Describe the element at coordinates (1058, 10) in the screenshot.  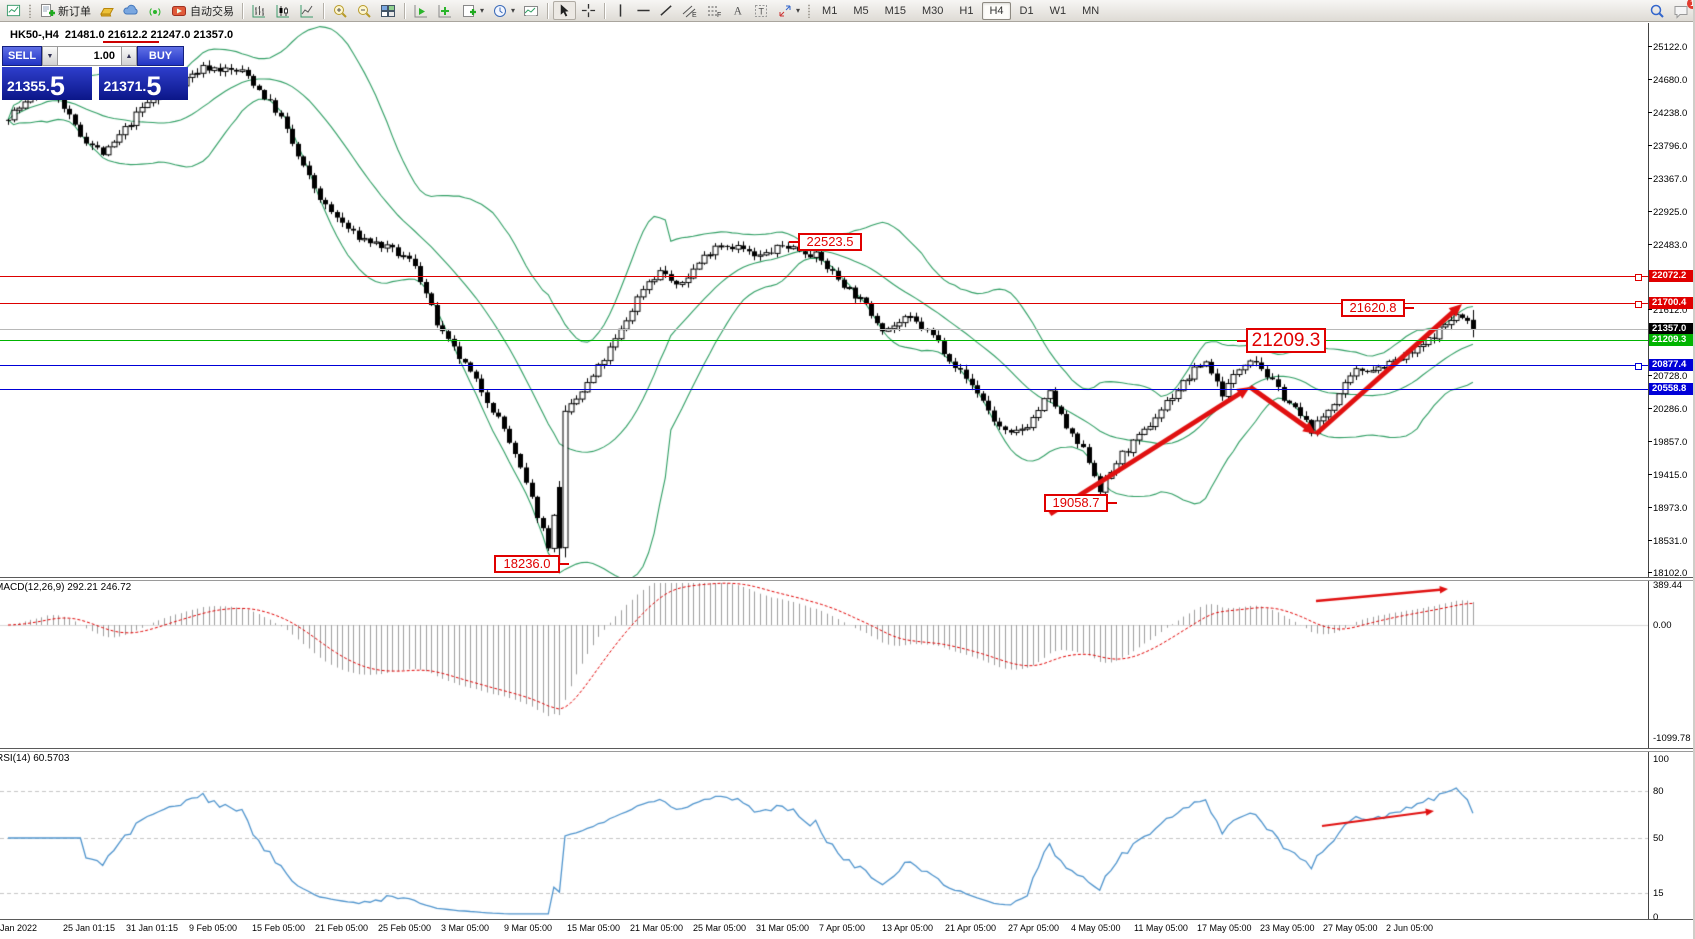
I see `timeframe-w1-button: W1` at that location.